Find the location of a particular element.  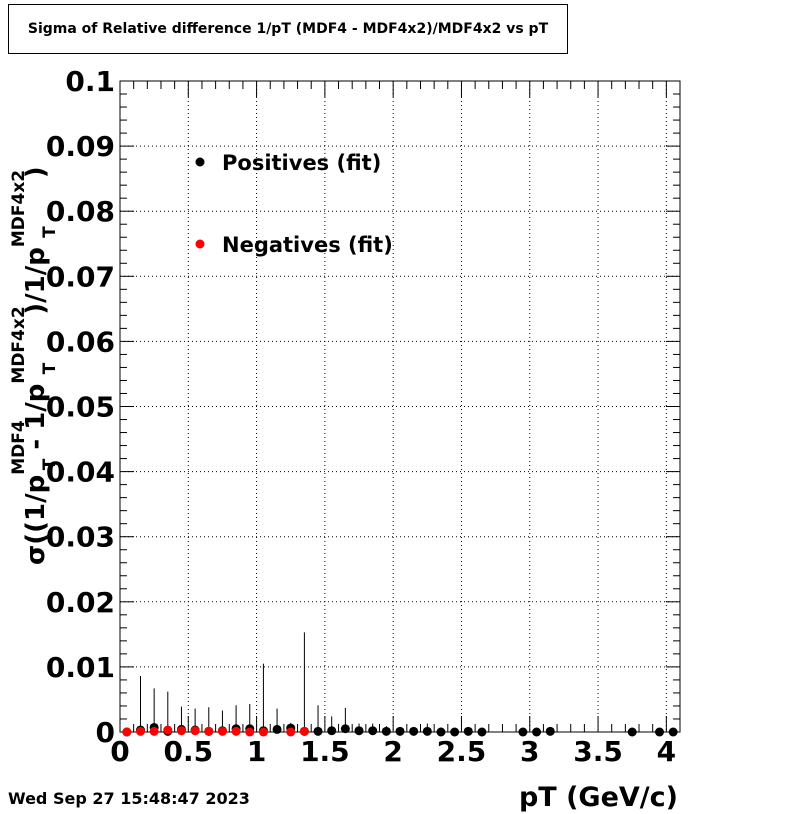

y-tick-label: 0.03 is located at coordinates (80, 537).